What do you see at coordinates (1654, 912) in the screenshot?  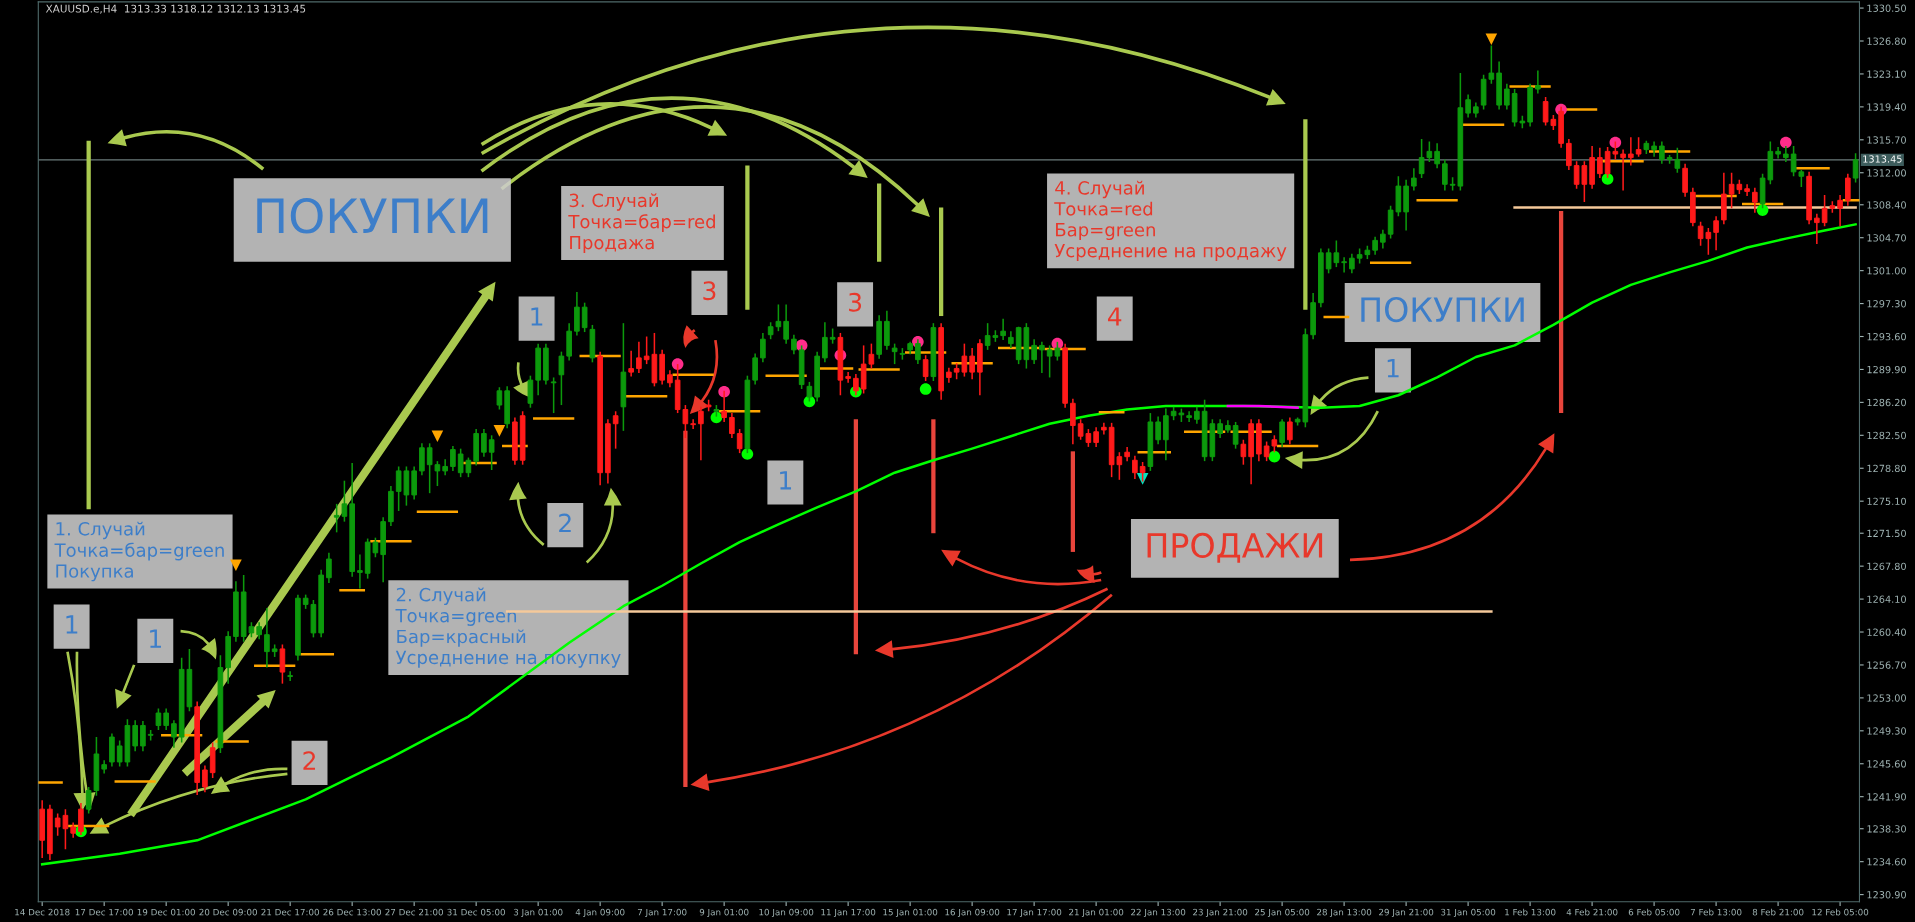 I see `x-tick-label: 6 Feb 05:00` at bounding box center [1654, 912].